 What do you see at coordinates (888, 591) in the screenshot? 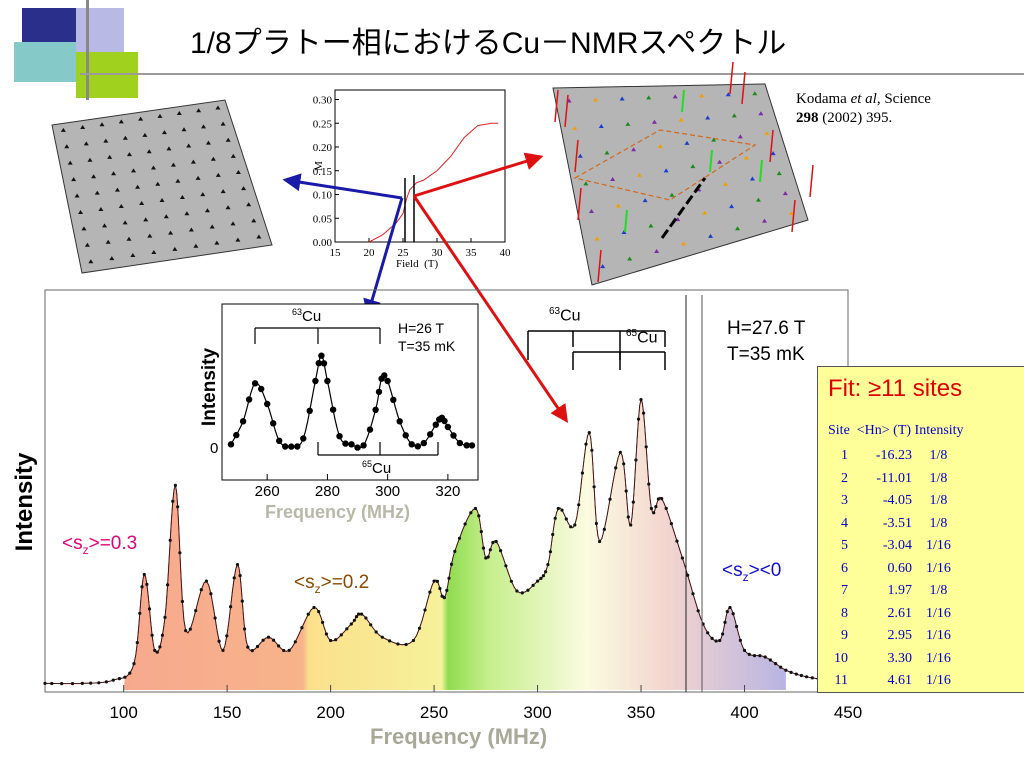
I see `fit-row: 7 1.97 1/8` at bounding box center [888, 591].